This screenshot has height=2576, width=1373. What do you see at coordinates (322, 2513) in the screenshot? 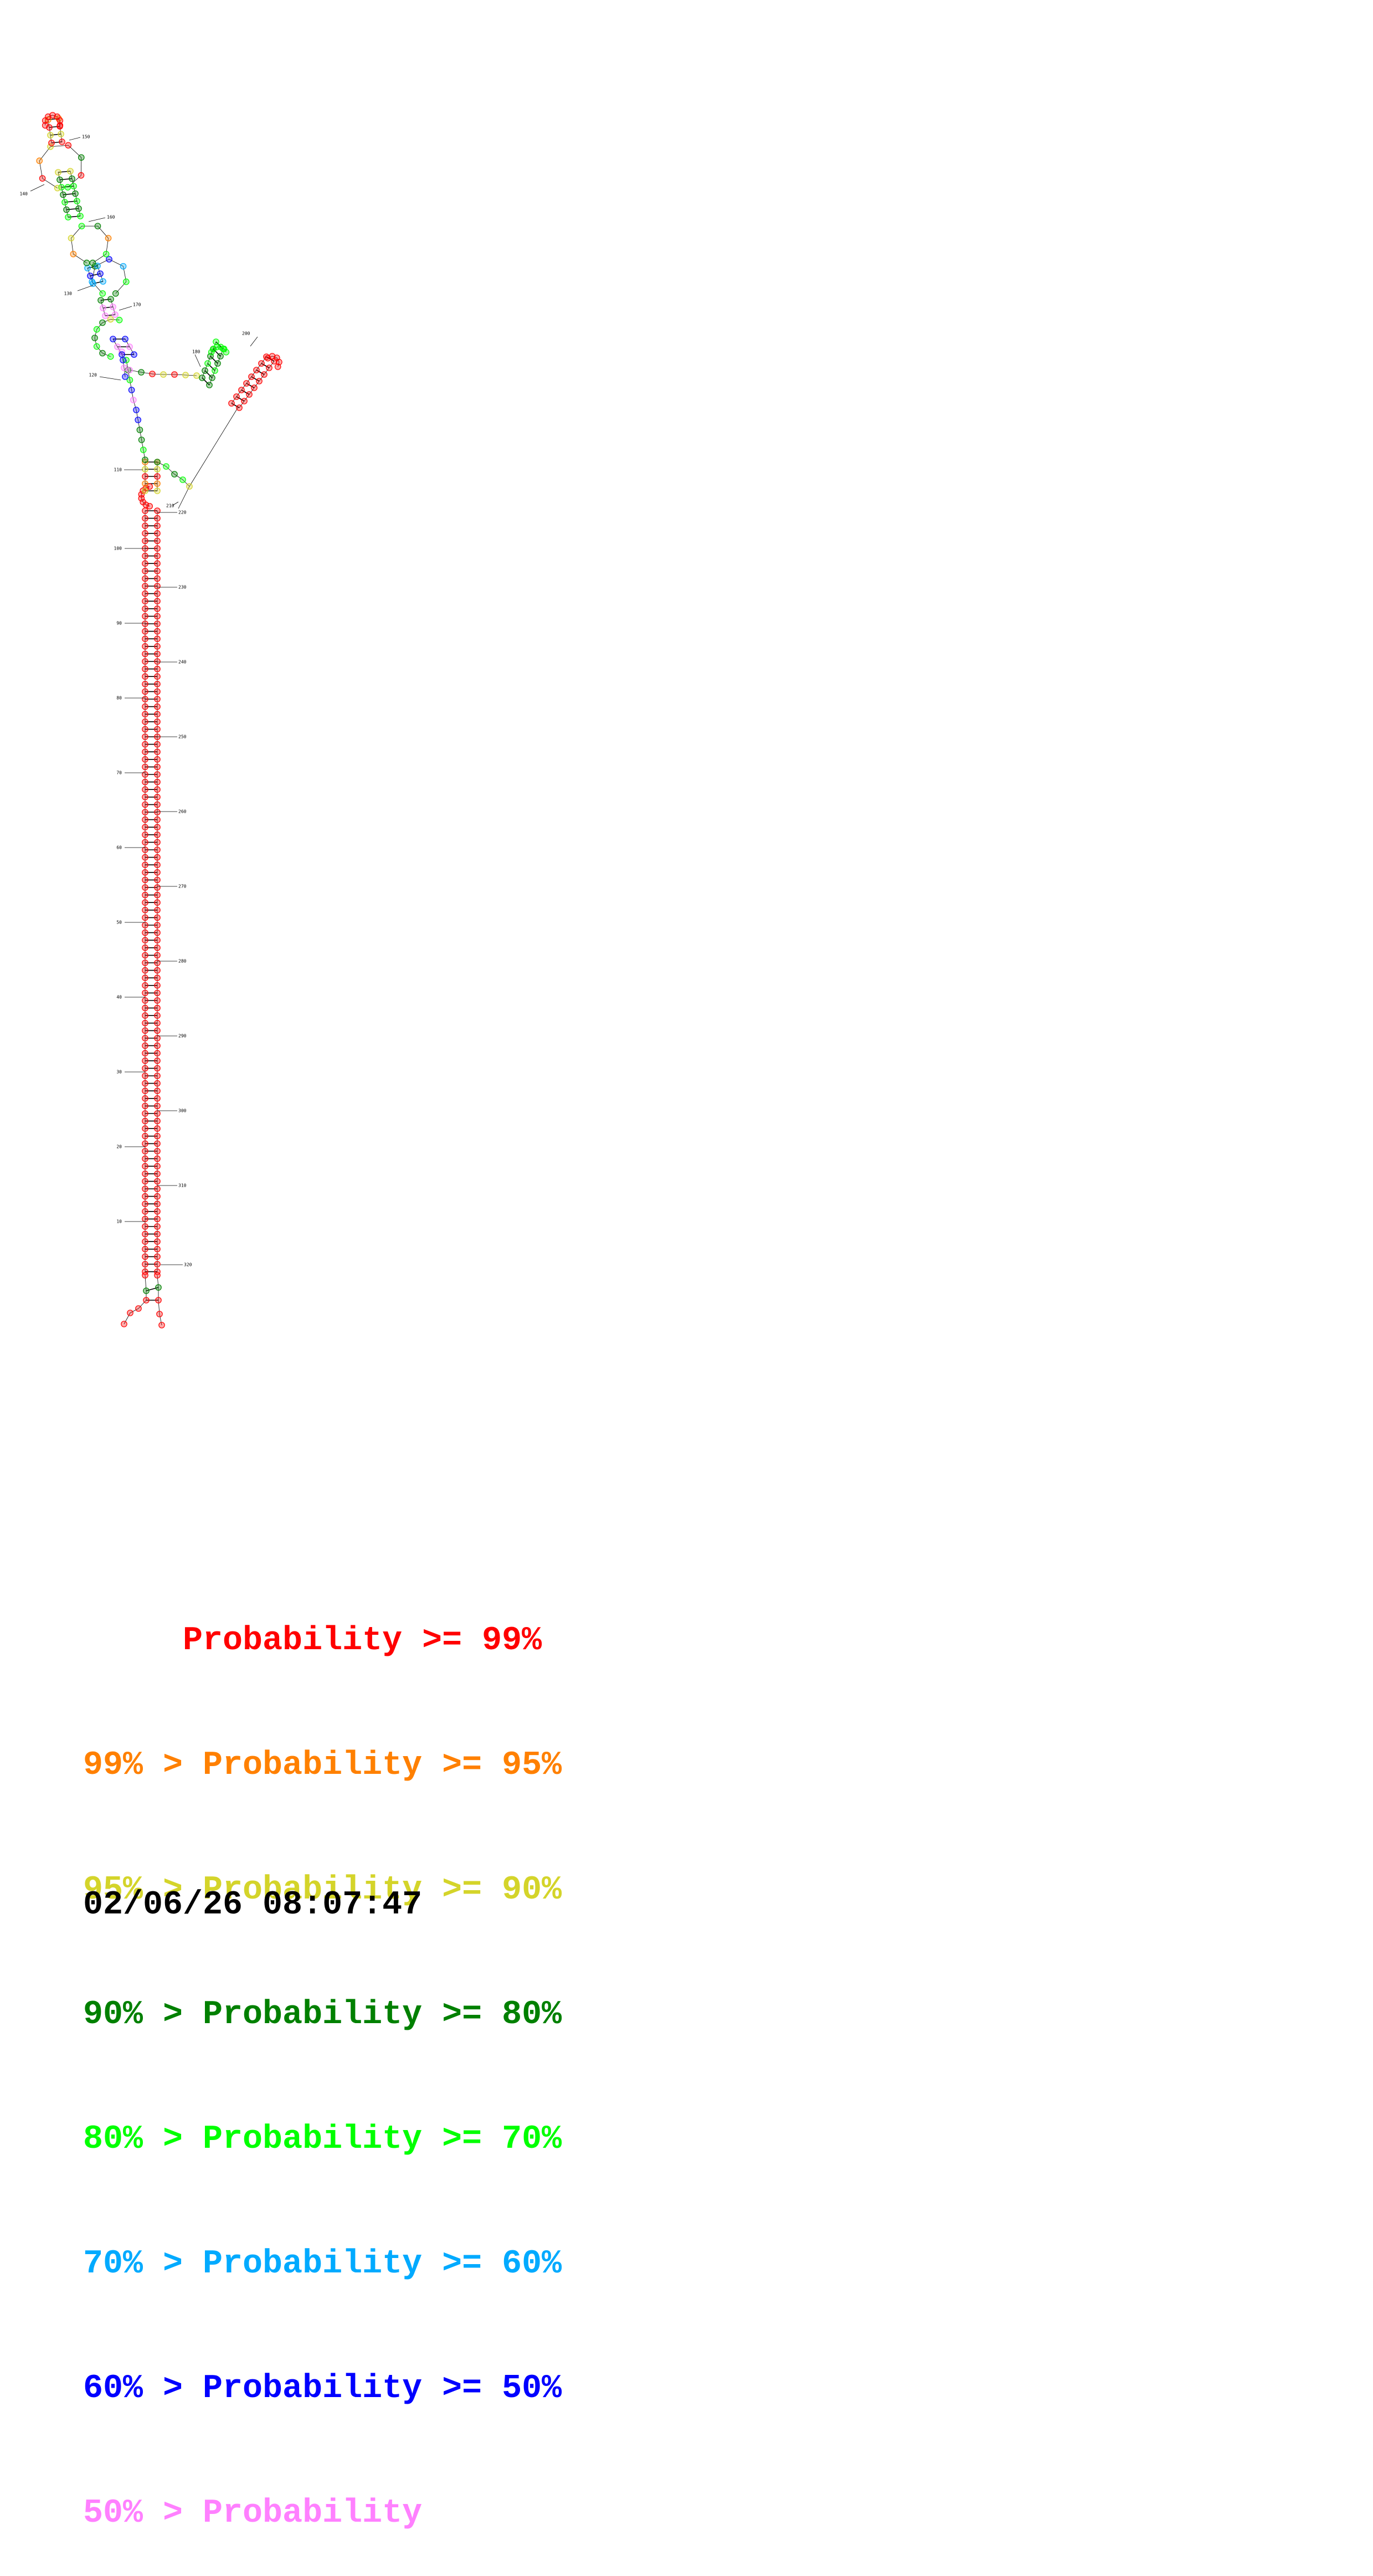
I see `legend-row-8: 50% > Probability` at bounding box center [322, 2513].